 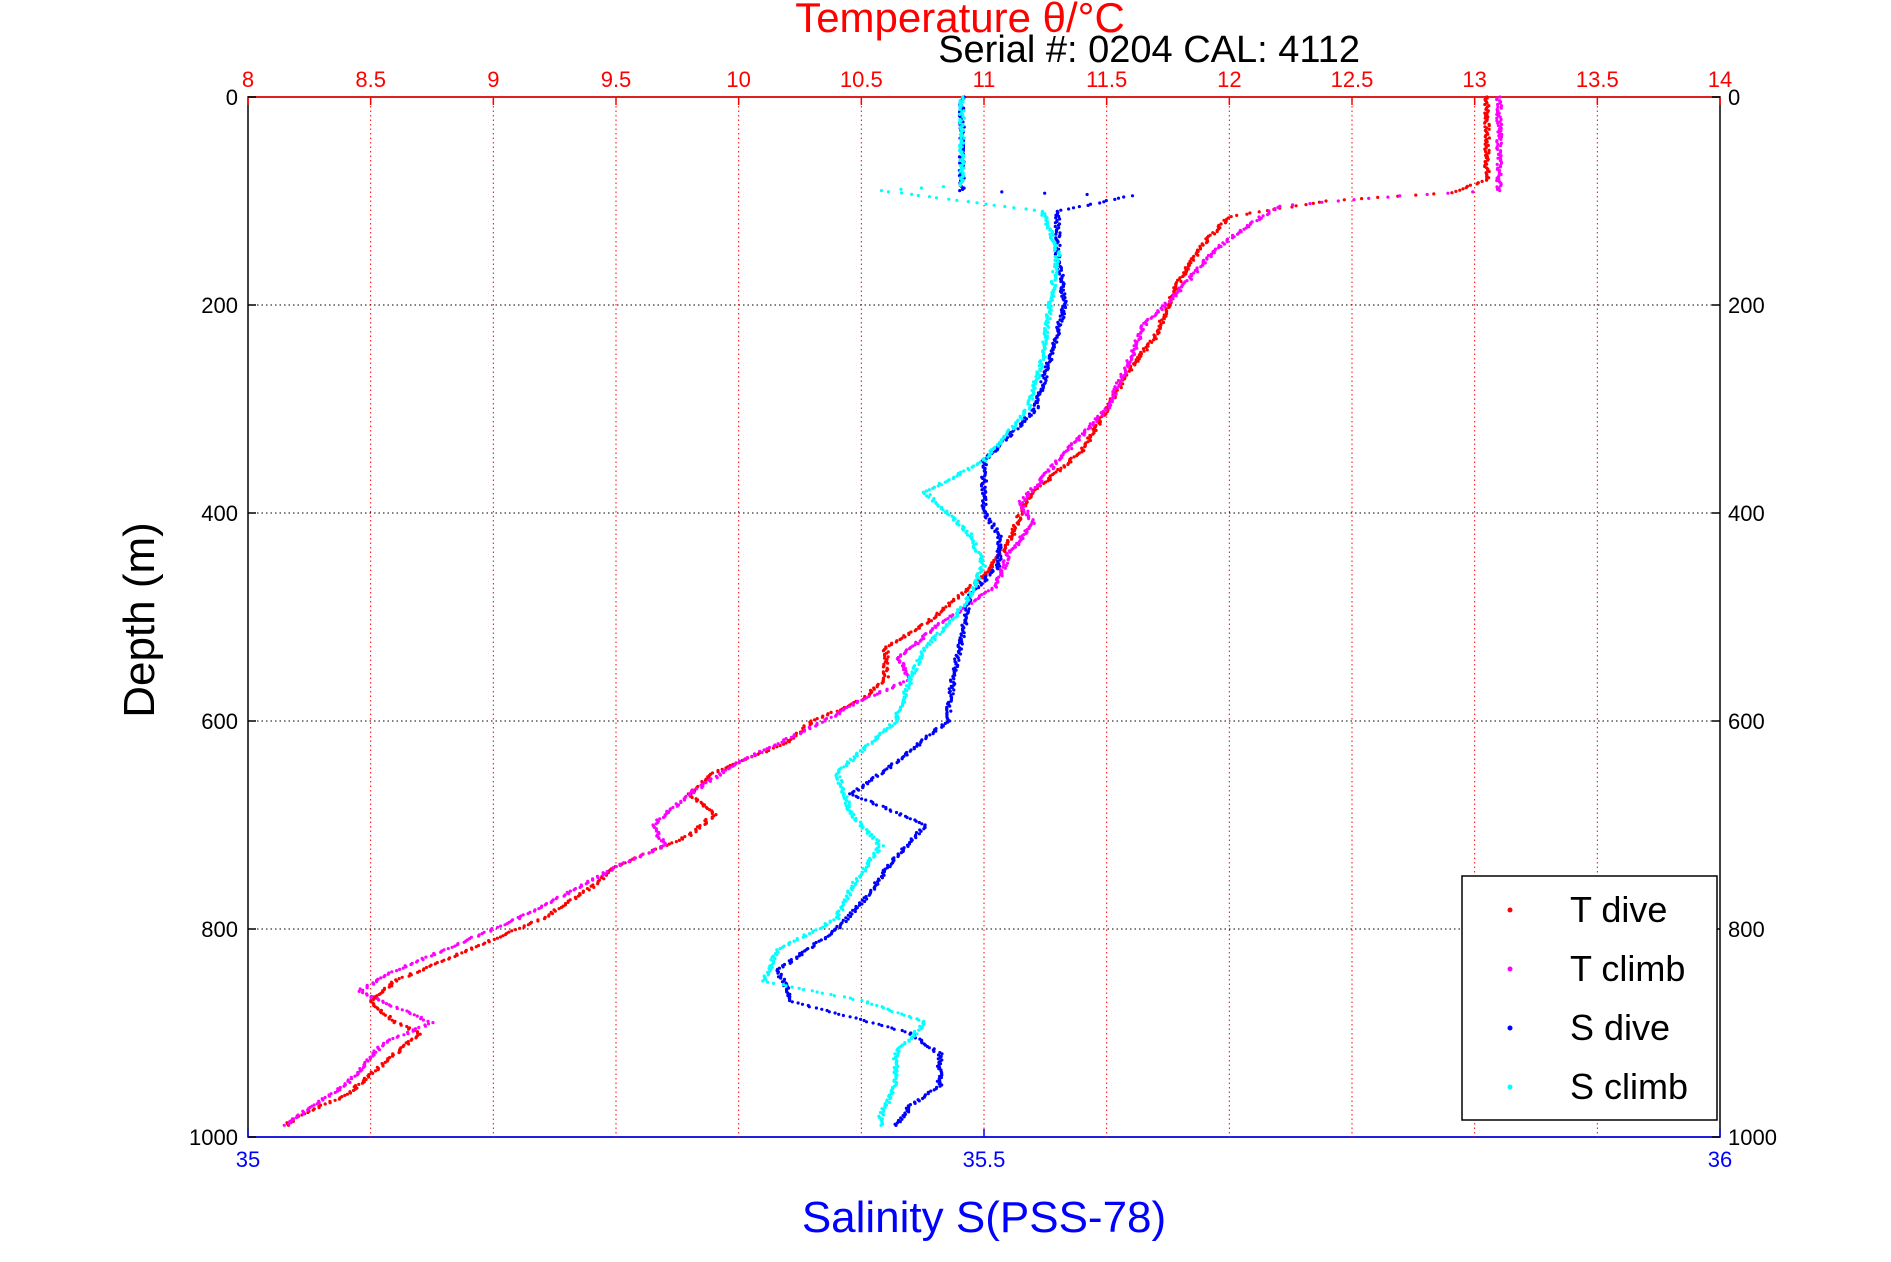 What do you see at coordinates (1629, 1086) in the screenshot?
I see `legend-label: S climb` at bounding box center [1629, 1086].